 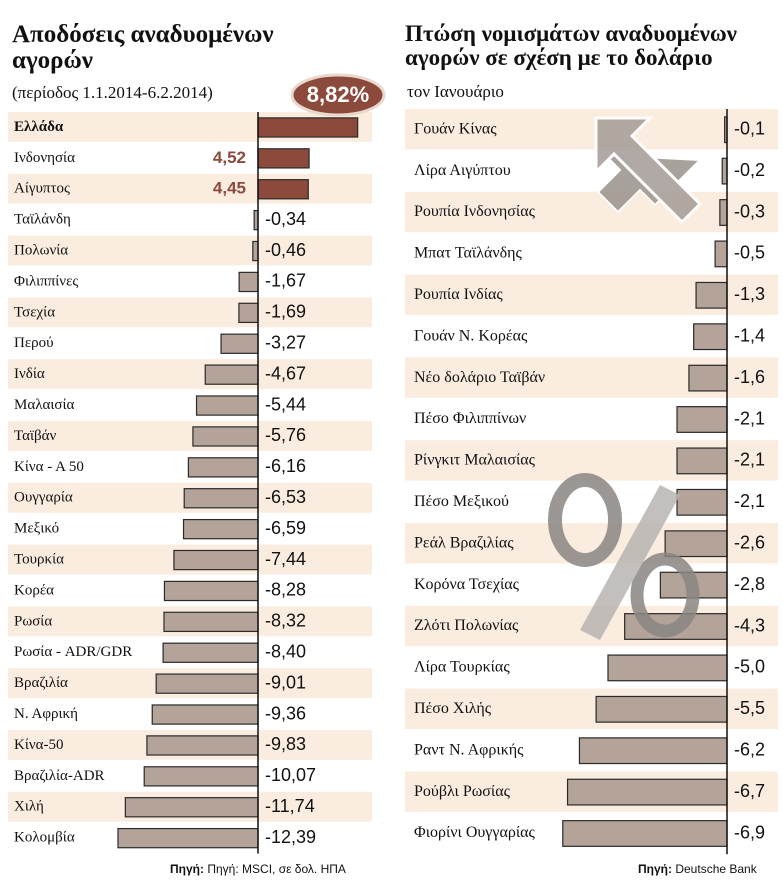 What do you see at coordinates (470, 418) in the screenshot?
I see `category-label: Πέσο Φιλιππίνων` at bounding box center [470, 418].